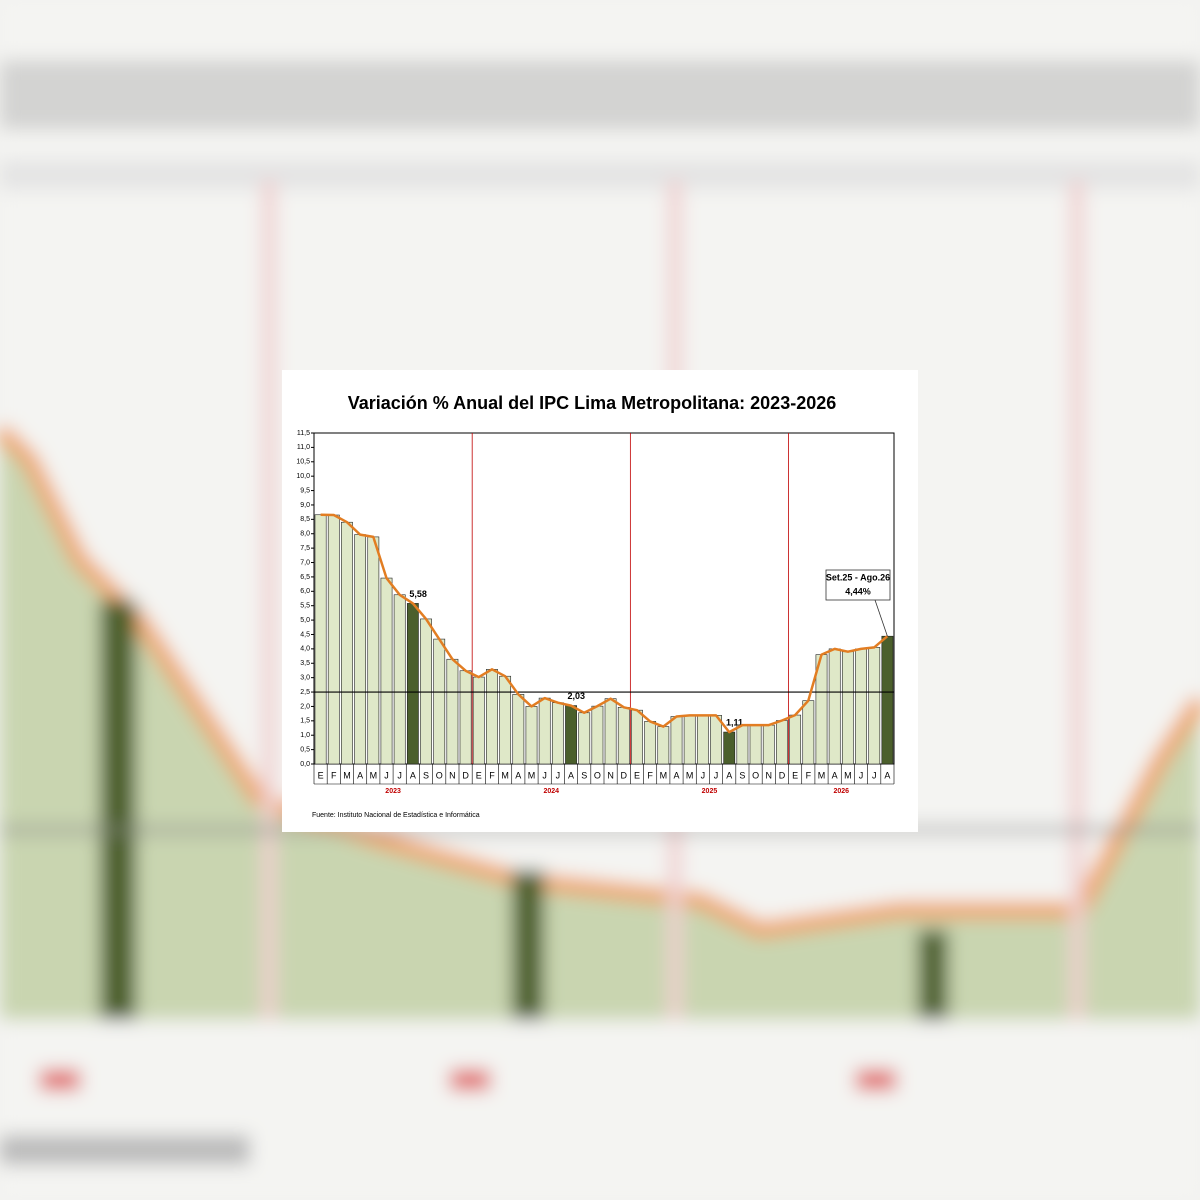  Describe the element at coordinates (418, 594) in the screenshot. I see `data-label: 5,58` at that location.